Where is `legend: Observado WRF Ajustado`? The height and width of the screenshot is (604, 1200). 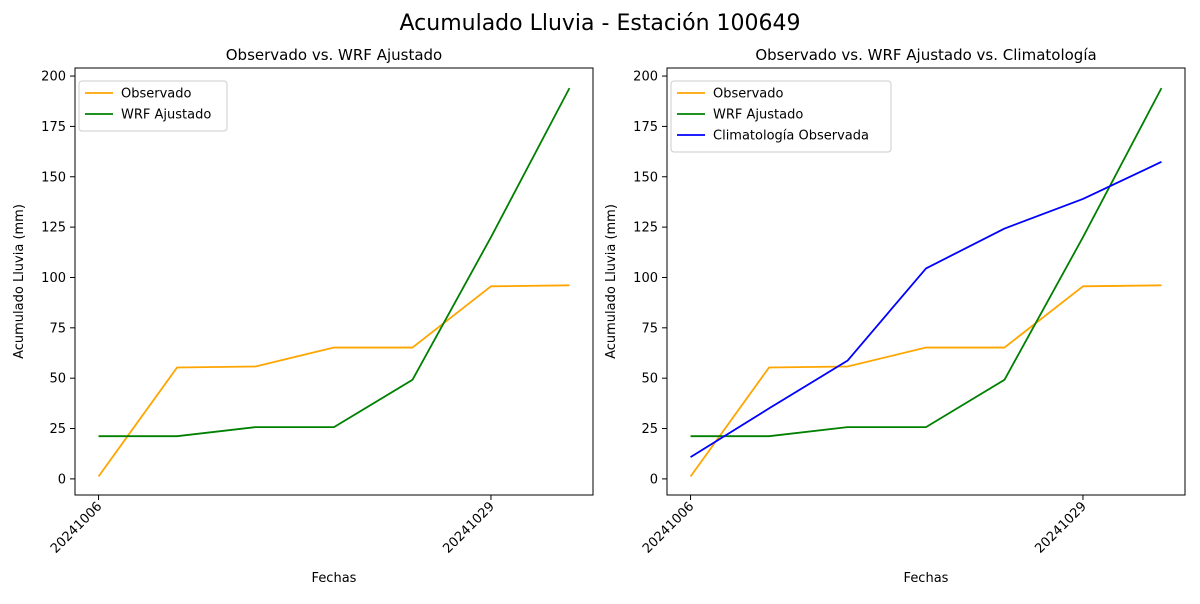
legend: Observado WRF Ajustado is located at coordinates (153, 106).